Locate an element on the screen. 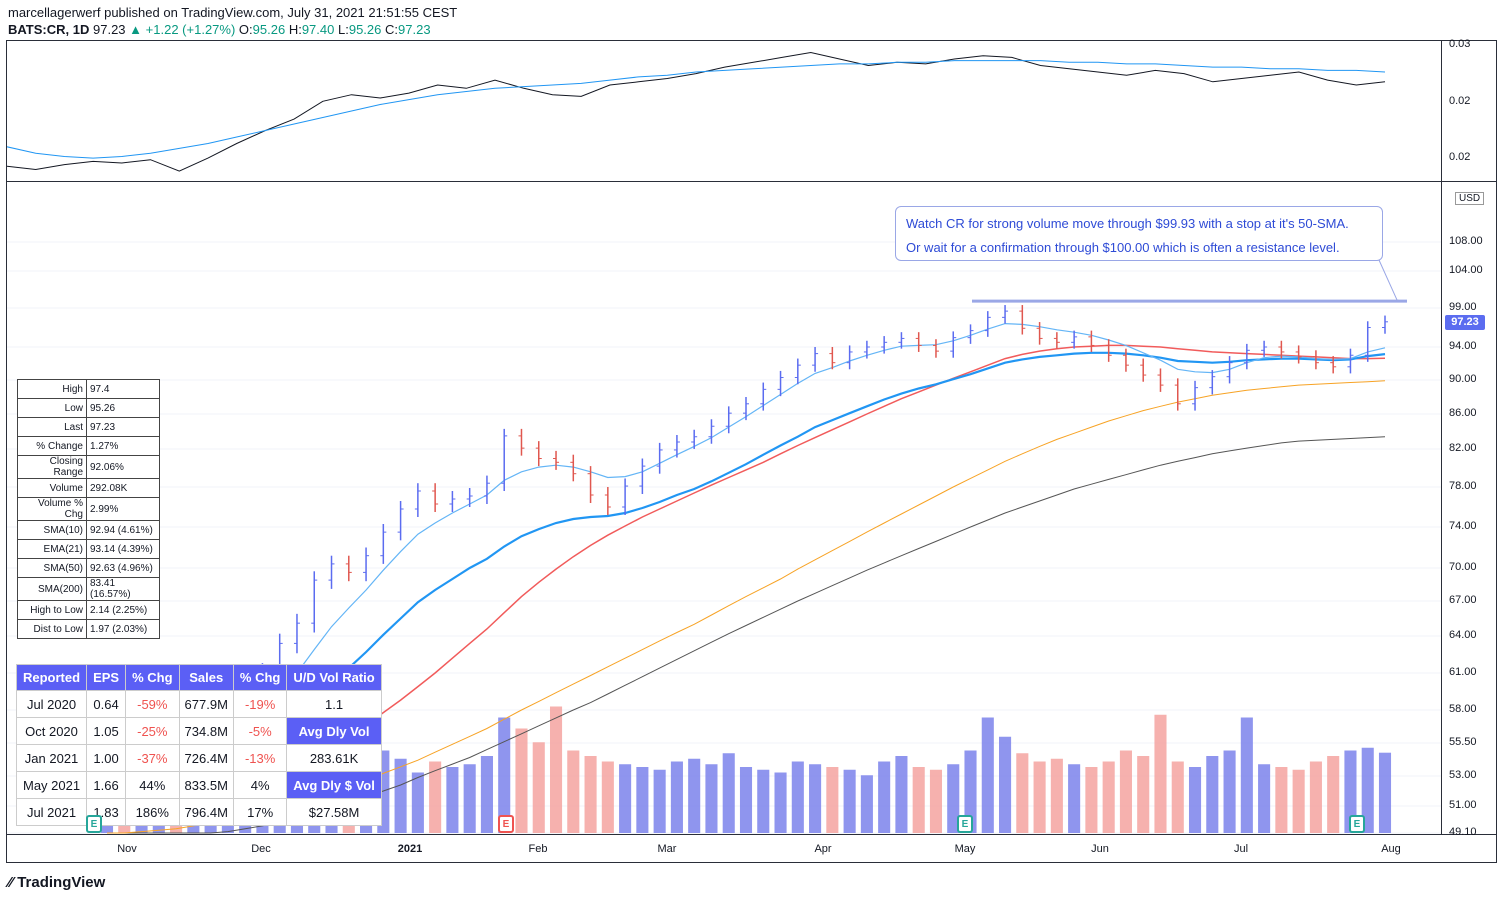 The width and height of the screenshot is (1502, 901). y-tick-label: 86.00 is located at coordinates (1463, 413).